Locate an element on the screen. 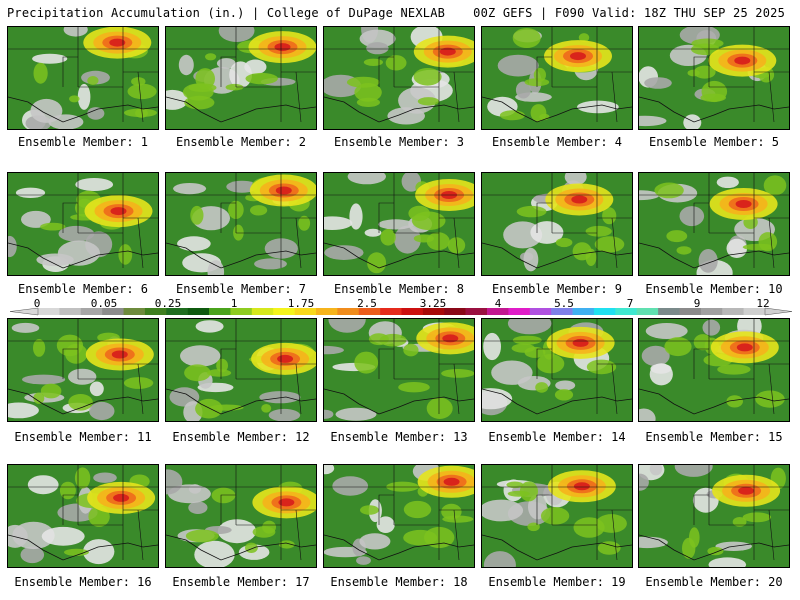  colorbar-tick-label: 1 is located at coordinates (234, 303).